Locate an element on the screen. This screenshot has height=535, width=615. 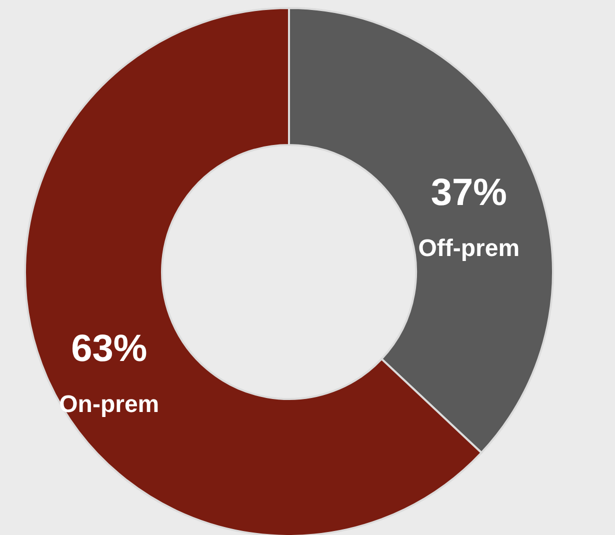
data-label: 63% is located at coordinates (109, 349).